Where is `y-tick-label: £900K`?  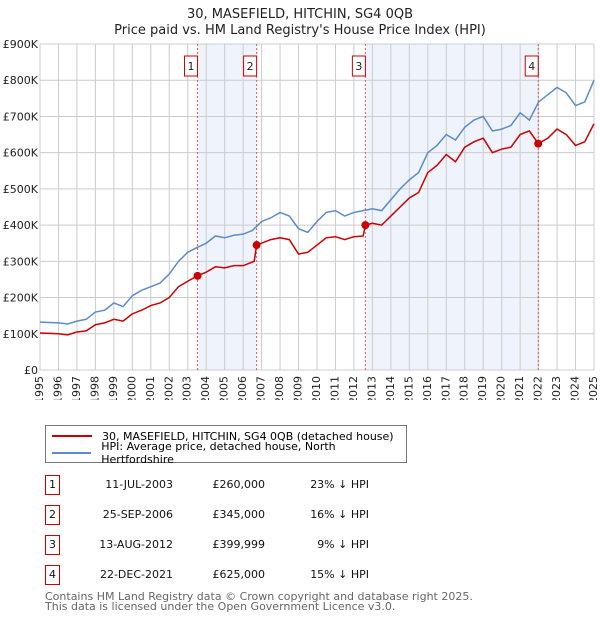 y-tick-label: £900K is located at coordinates (21, 44).